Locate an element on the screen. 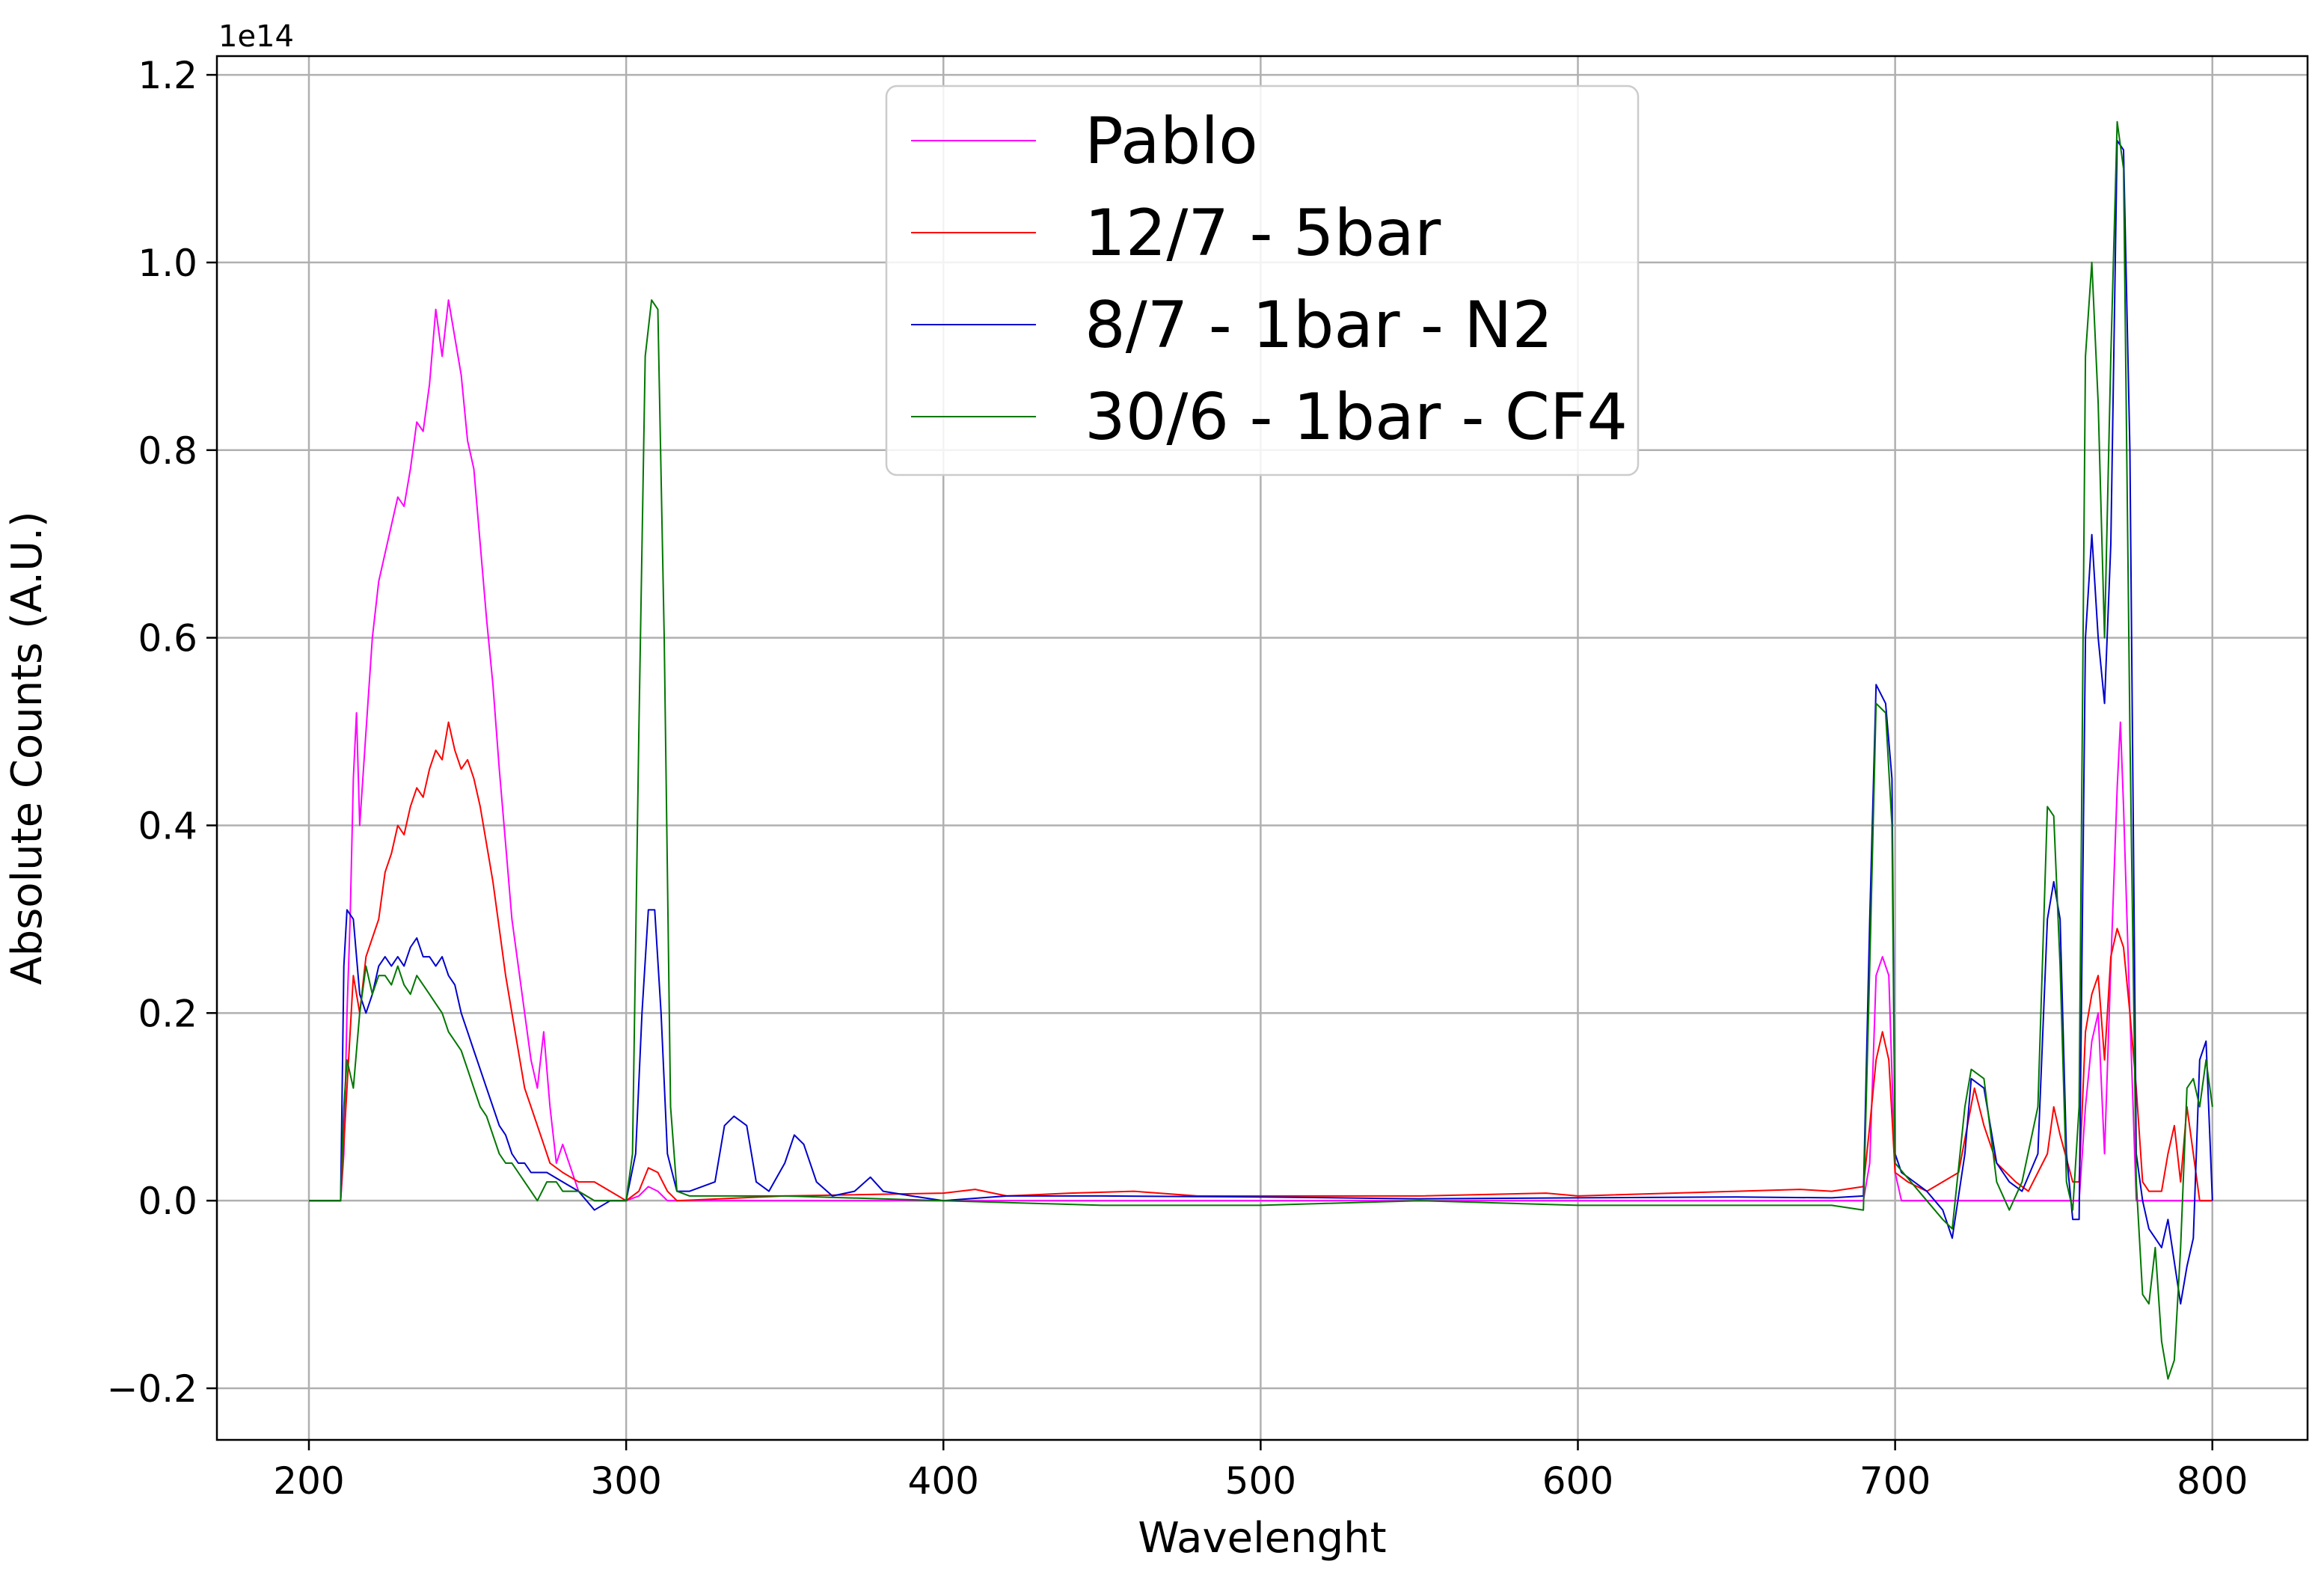 The image size is (2324, 1585). legend-label: Pablo is located at coordinates (1171, 141).